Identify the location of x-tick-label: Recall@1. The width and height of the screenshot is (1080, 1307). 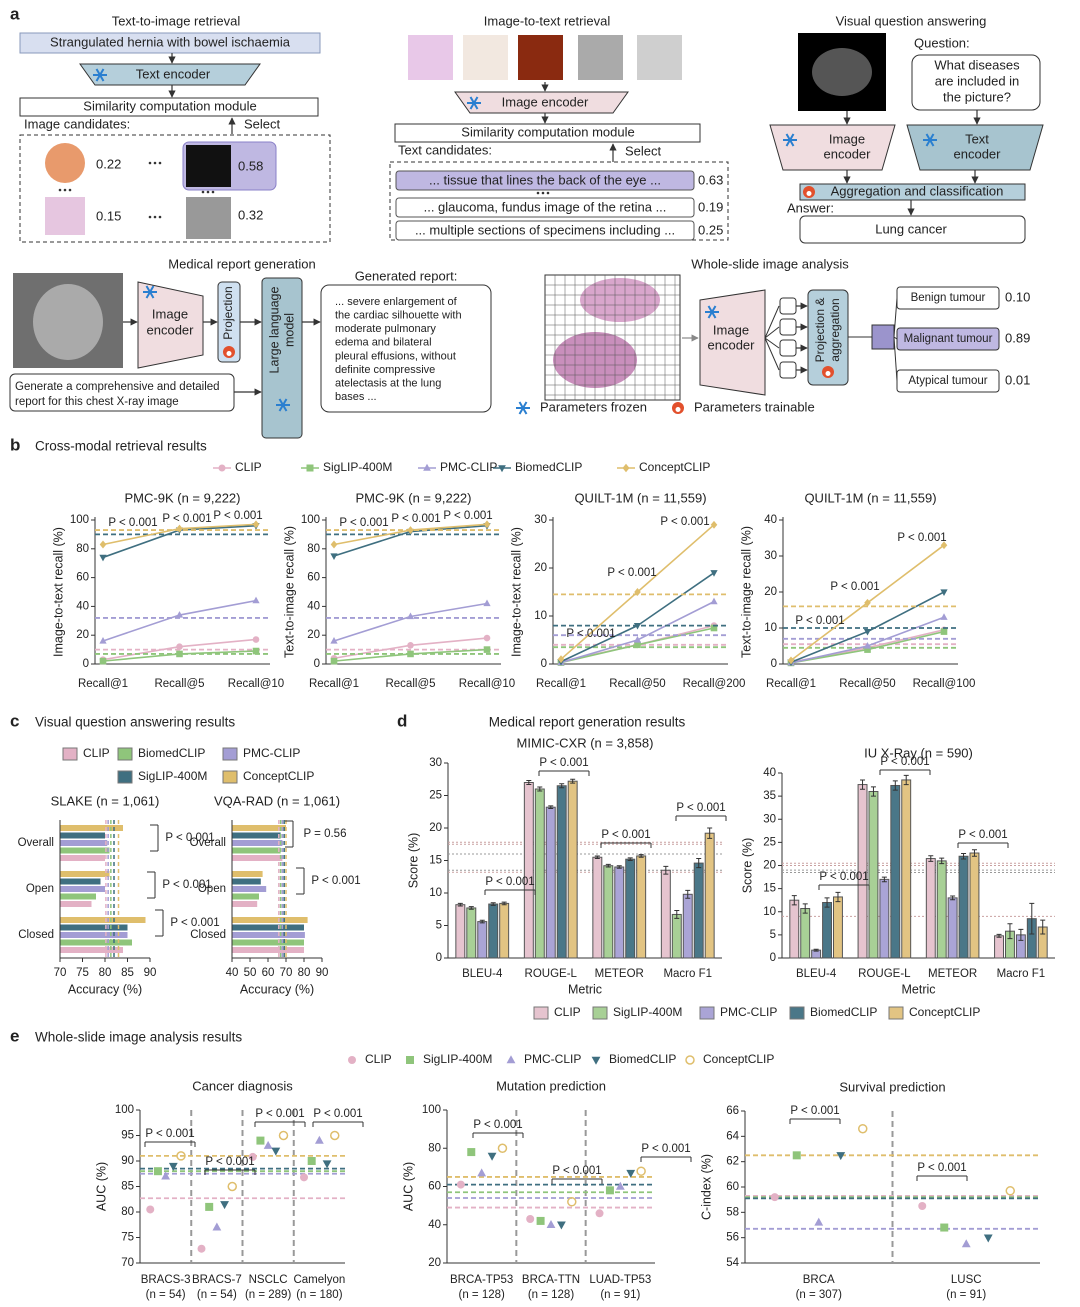
(103, 684).